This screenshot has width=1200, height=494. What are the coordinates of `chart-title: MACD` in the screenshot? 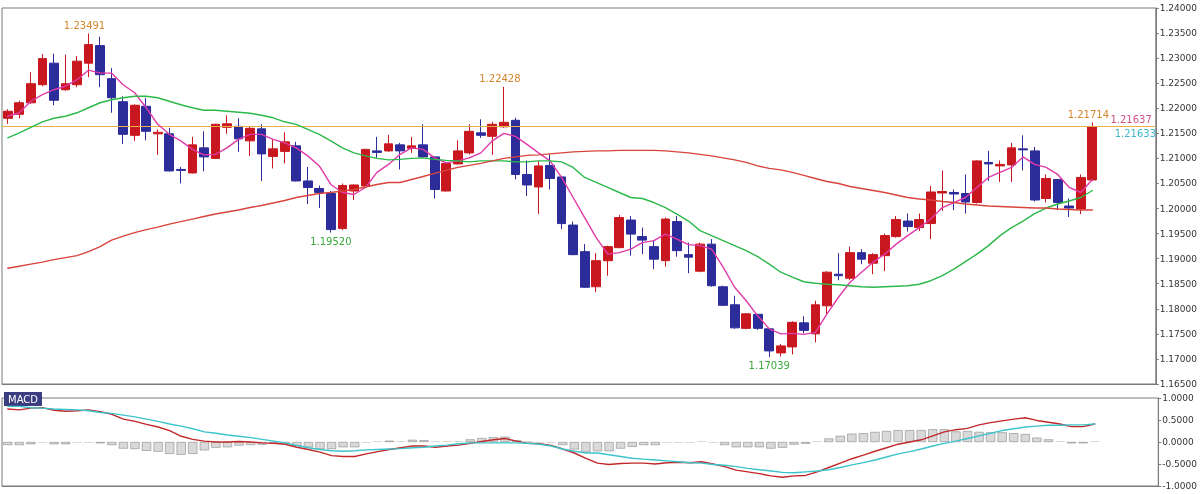 It's located at (23, 399).